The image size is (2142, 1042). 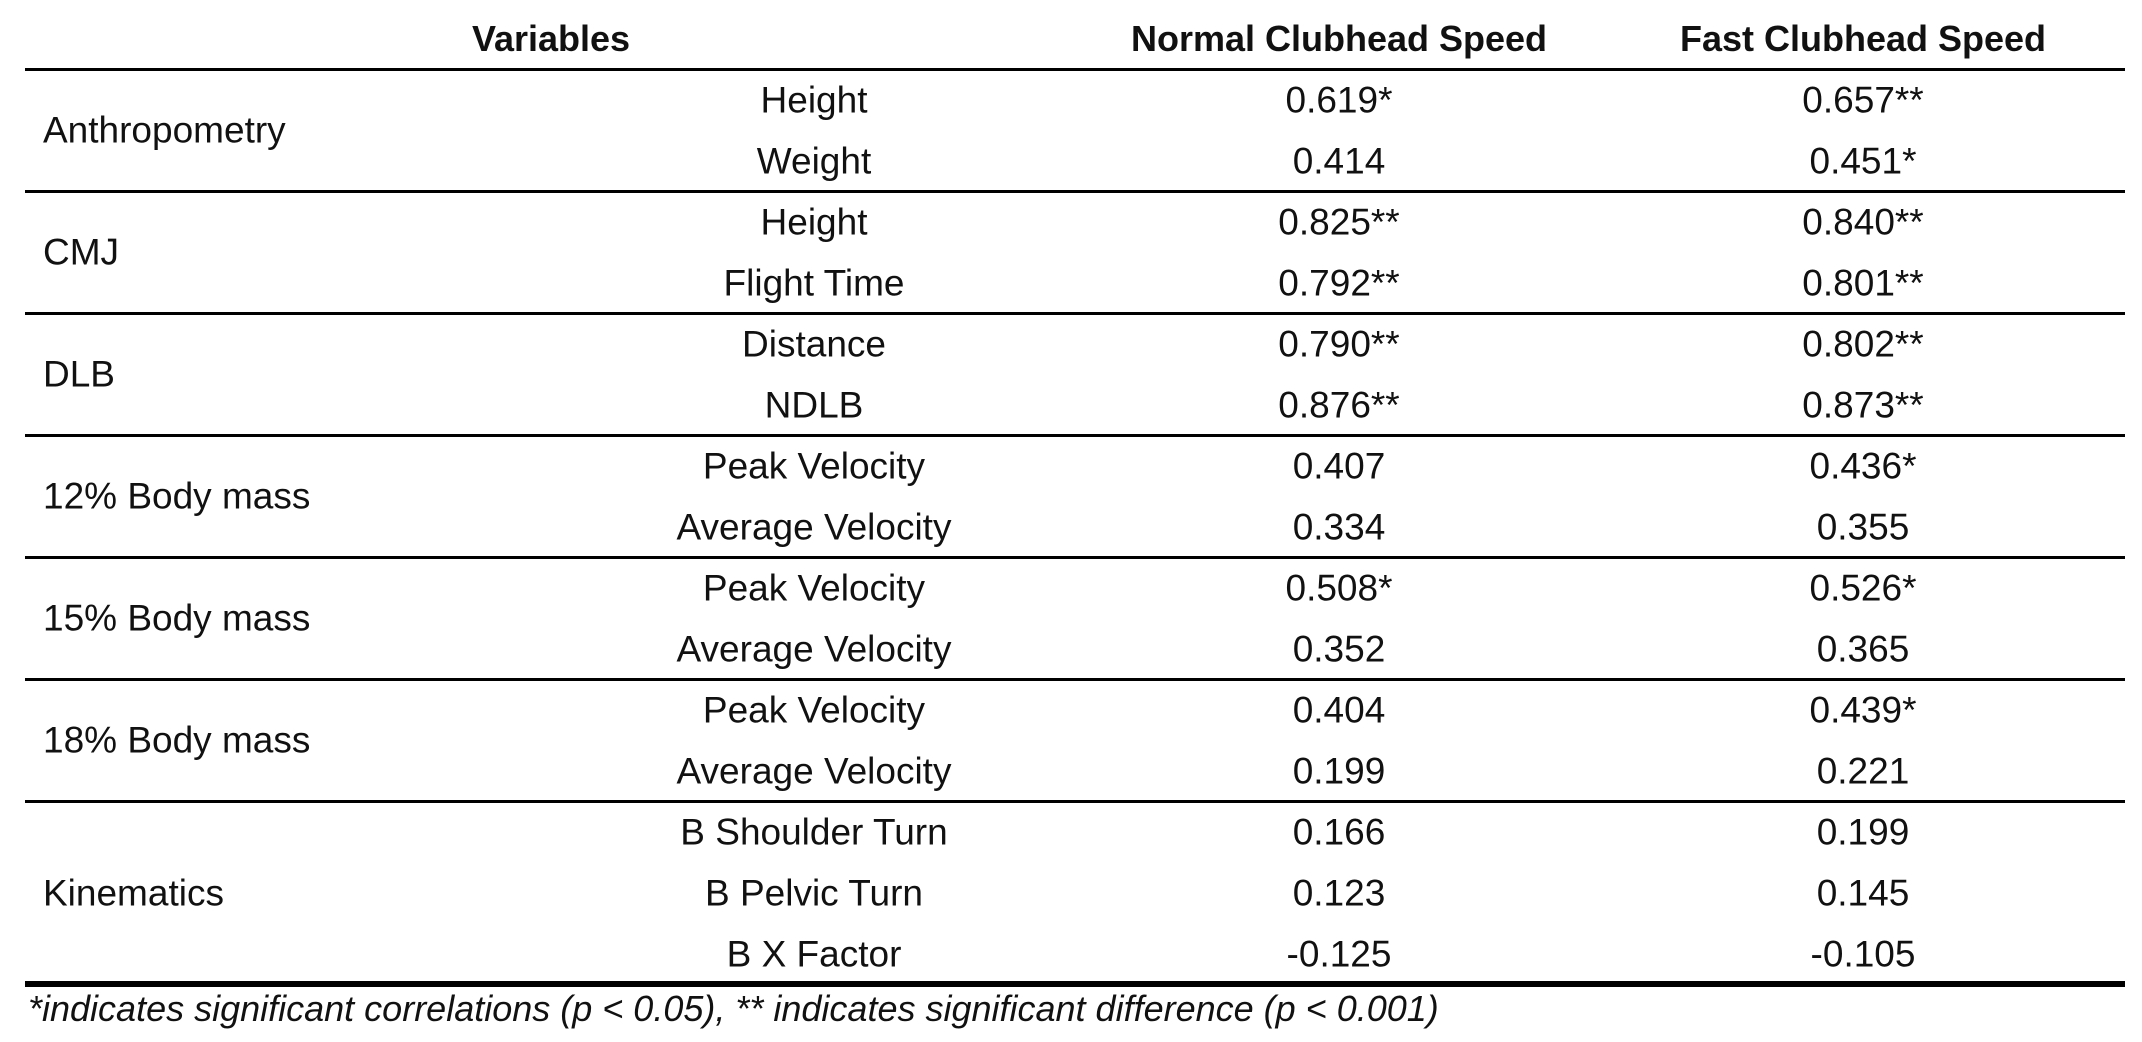 I want to click on variable-name: NDLB, so click(x=814, y=404).